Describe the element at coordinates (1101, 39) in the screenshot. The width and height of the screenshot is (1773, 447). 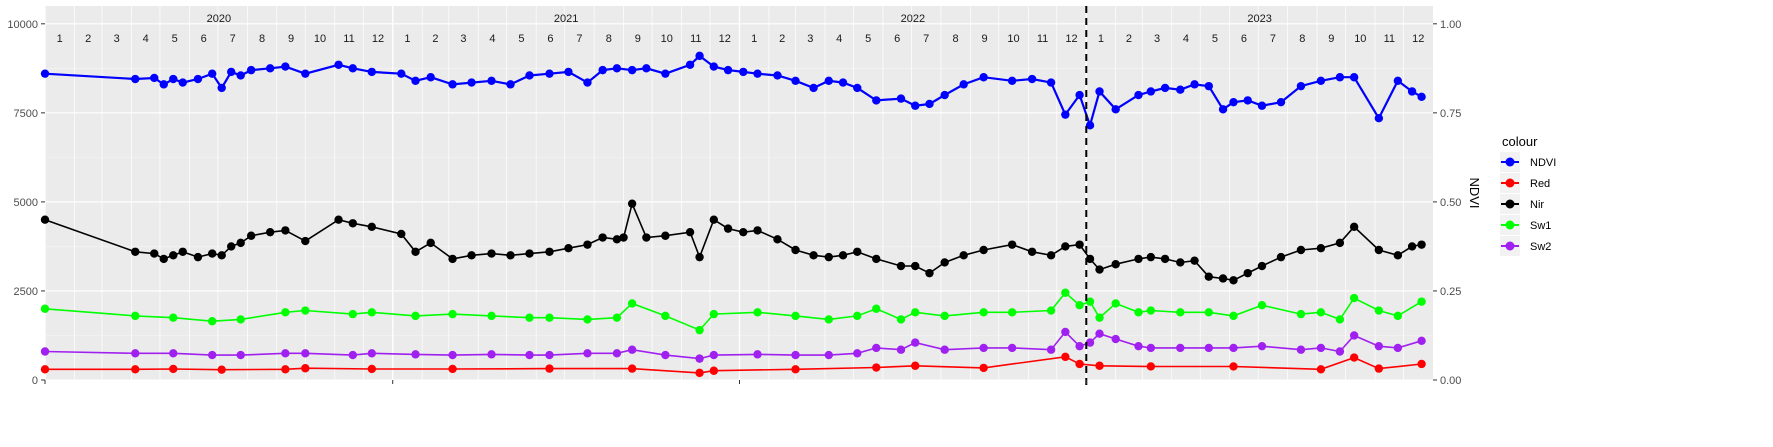
I see `month-label: 1` at that location.